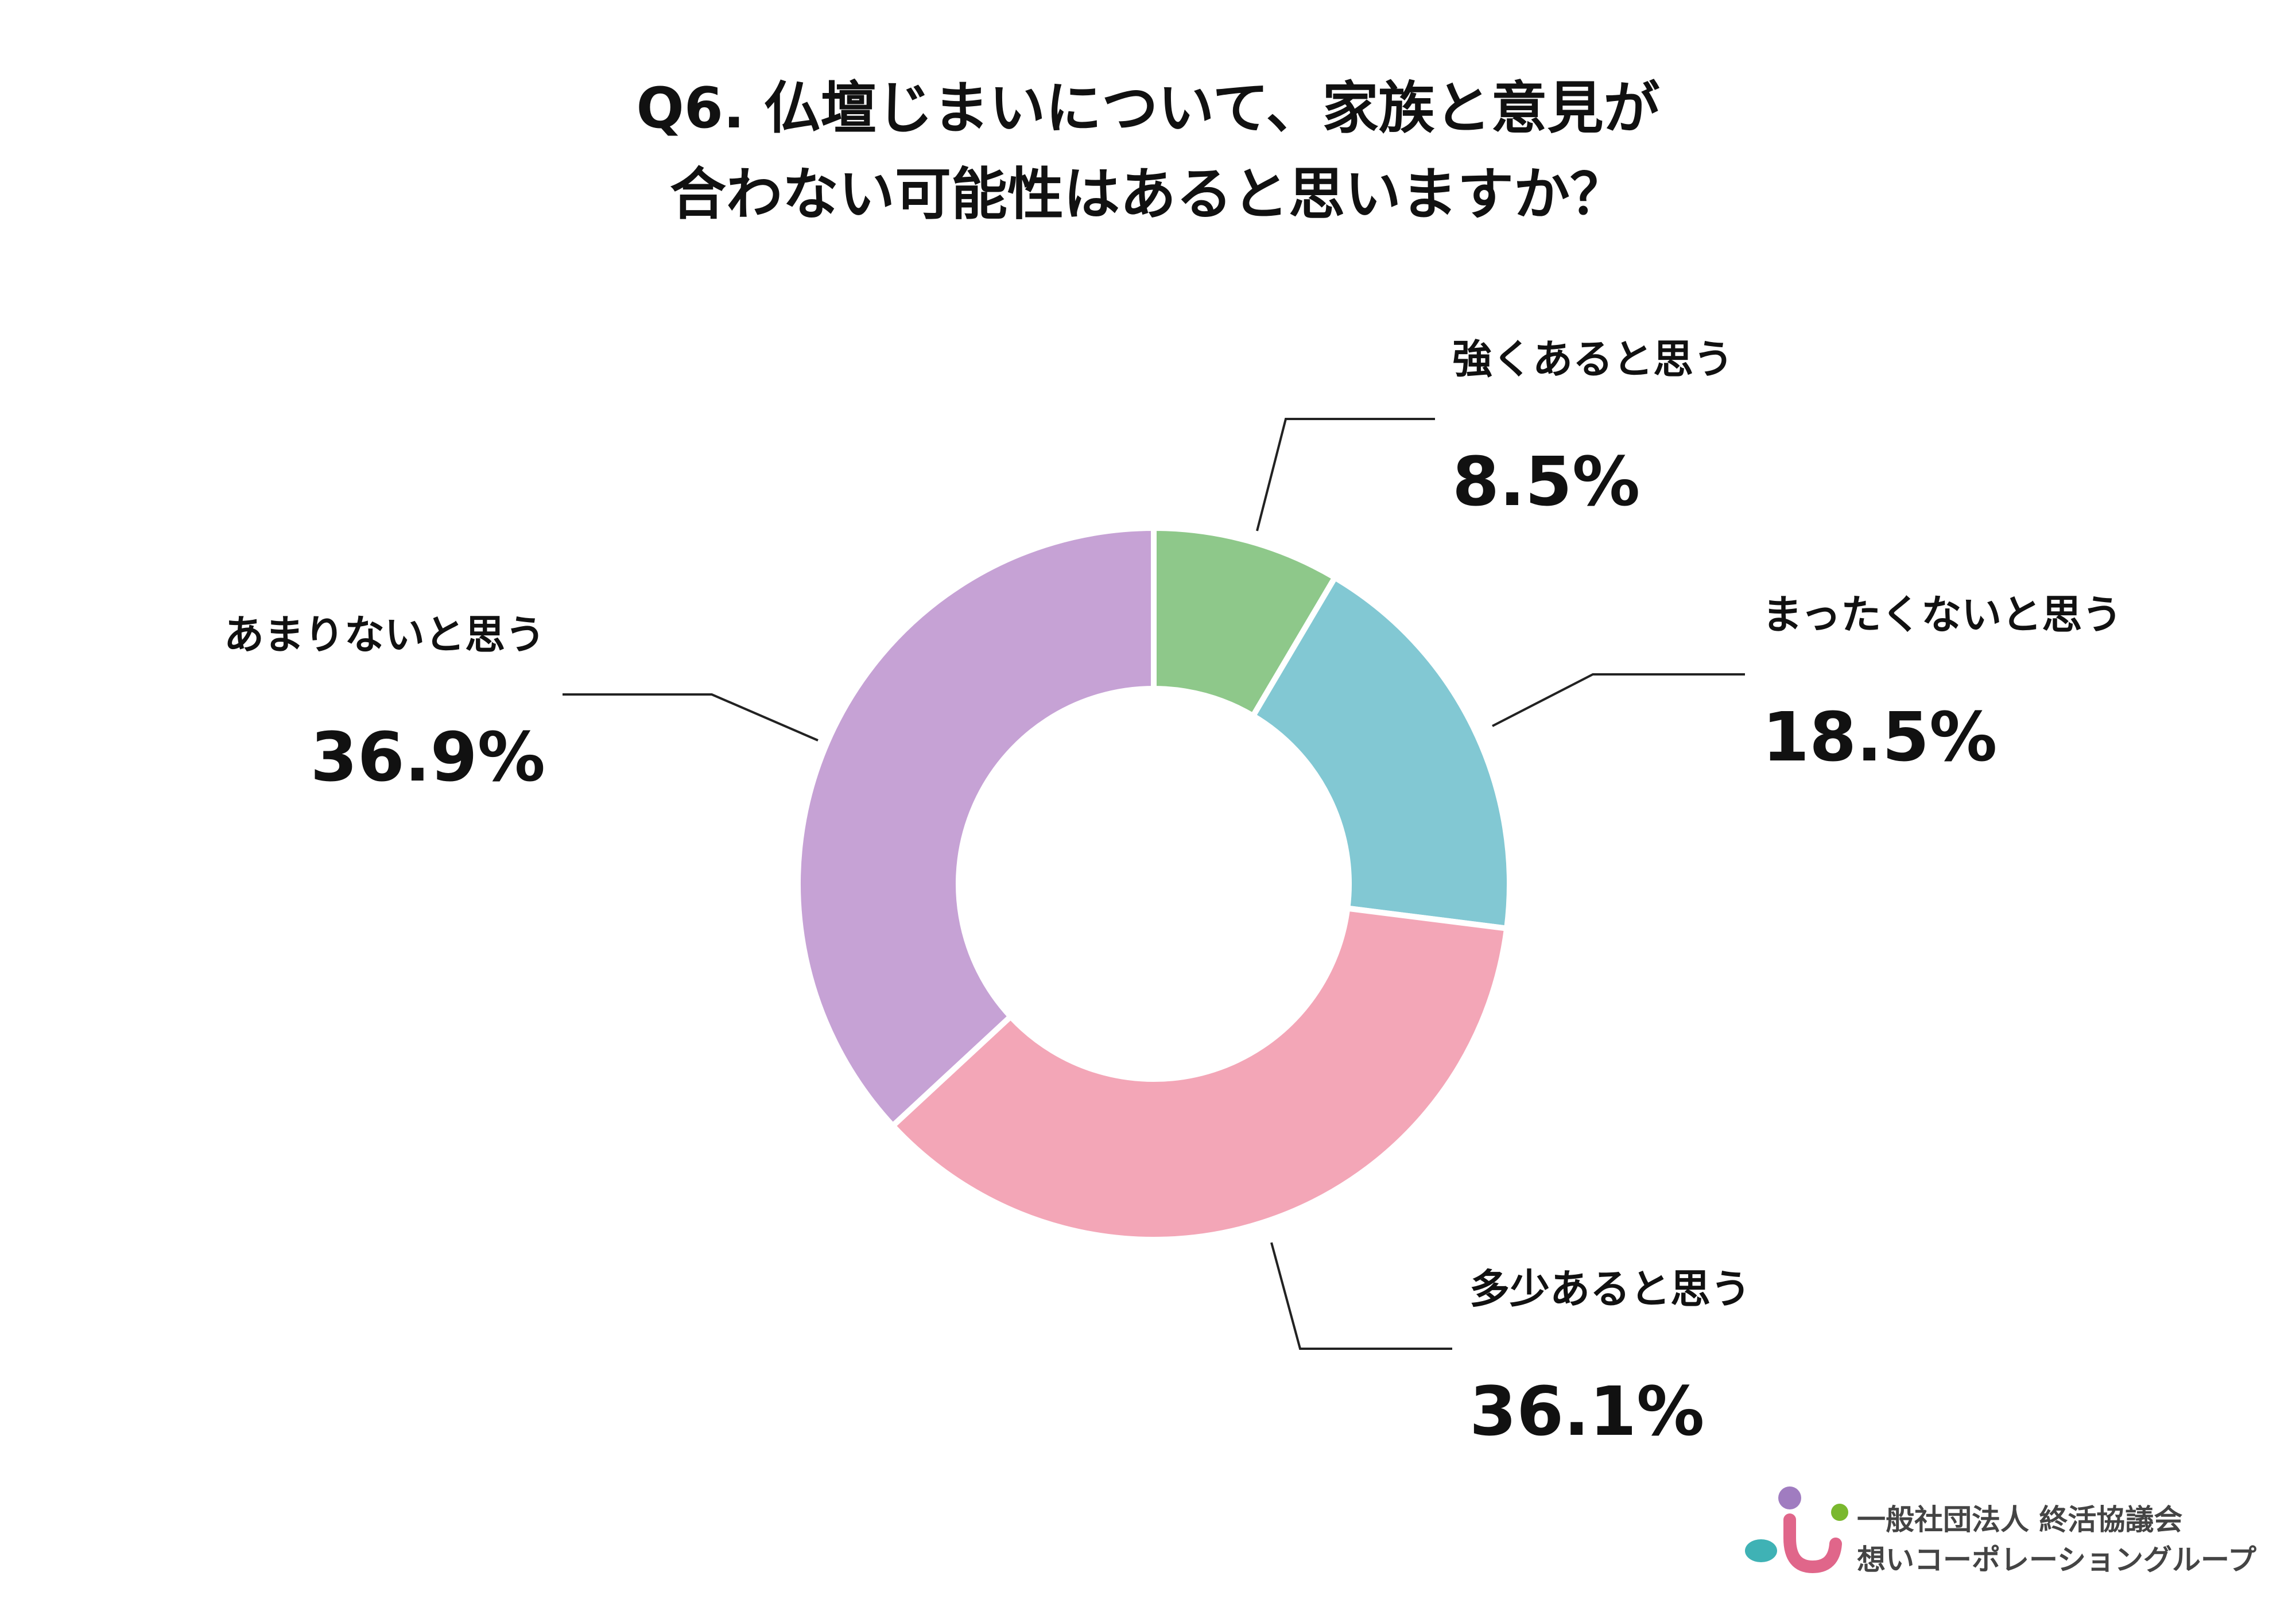  Describe the element at coordinates (1796, 1530) in the screenshot. I see `logo-mark-icon` at that location.